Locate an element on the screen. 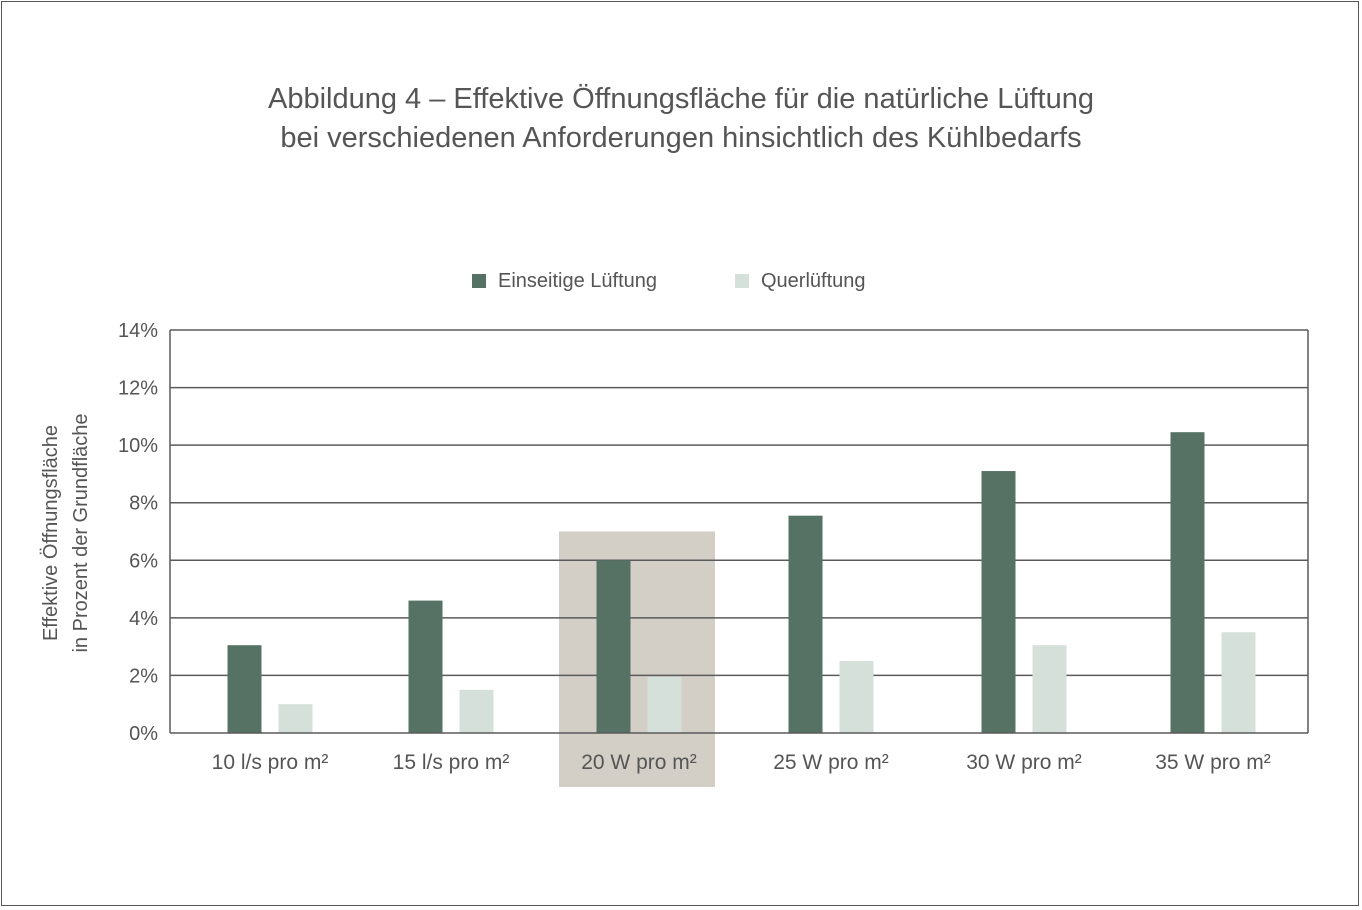 The height and width of the screenshot is (910, 1362). x-tick-label: 20 W pro m² is located at coordinates (639, 762).